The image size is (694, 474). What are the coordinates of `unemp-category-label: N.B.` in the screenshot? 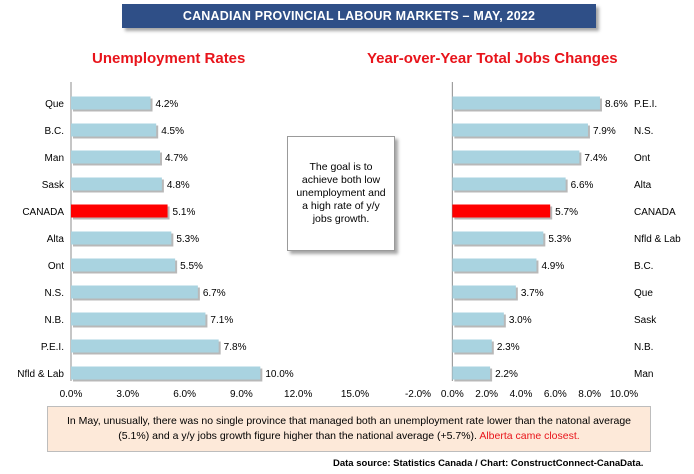 It's located at (54, 320).